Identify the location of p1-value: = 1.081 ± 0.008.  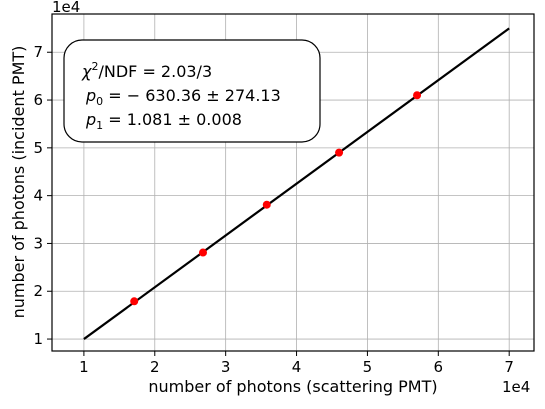
(172, 119).